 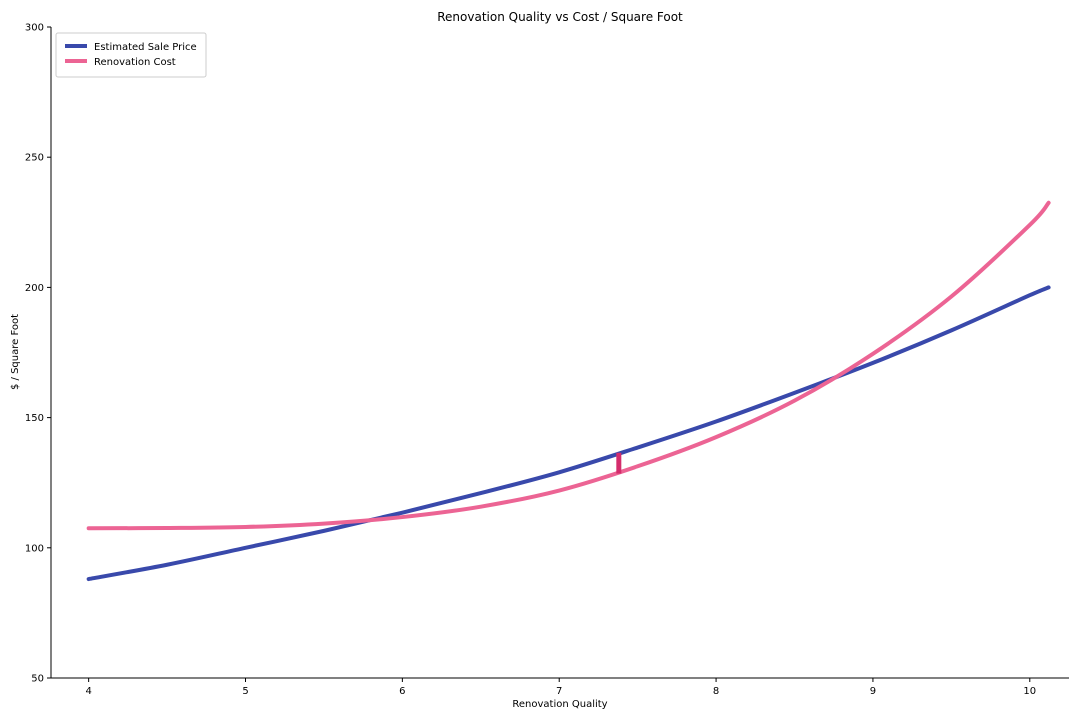 I want to click on legend-box, so click(x=131, y=55).